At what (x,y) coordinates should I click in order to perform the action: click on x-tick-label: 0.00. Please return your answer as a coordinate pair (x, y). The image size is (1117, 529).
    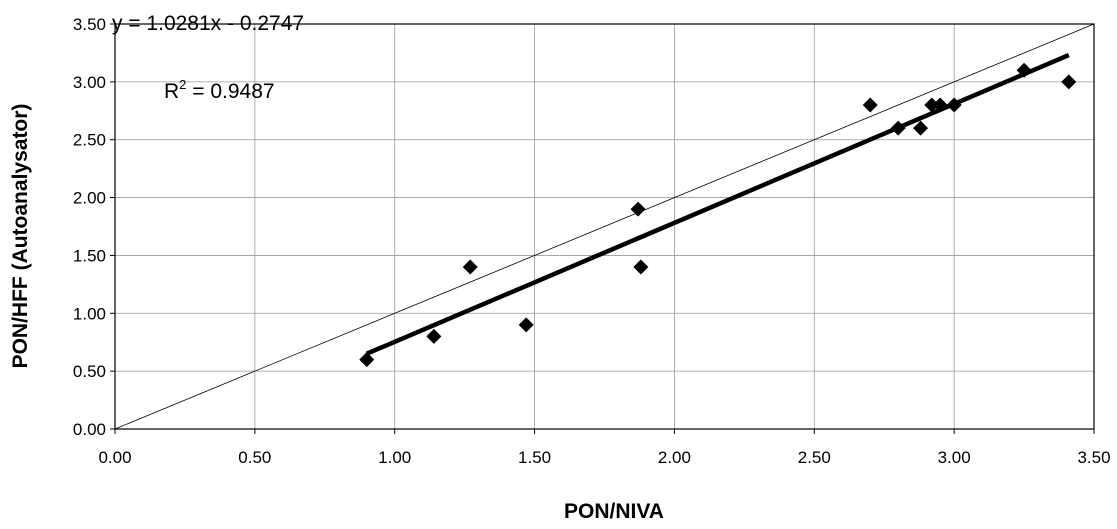
    Looking at the image, I should click on (114, 457).